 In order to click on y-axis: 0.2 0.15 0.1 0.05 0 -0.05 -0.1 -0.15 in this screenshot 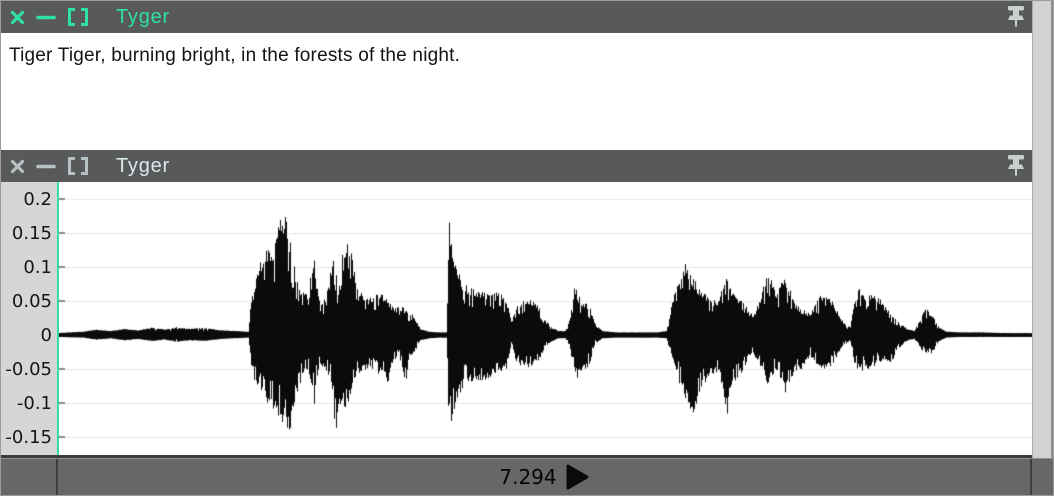, I will do `click(29, 318)`.